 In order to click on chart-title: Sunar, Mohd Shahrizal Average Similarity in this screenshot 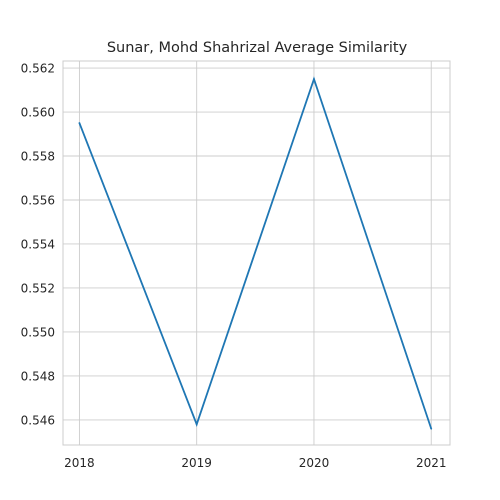, I will do `click(257, 48)`.